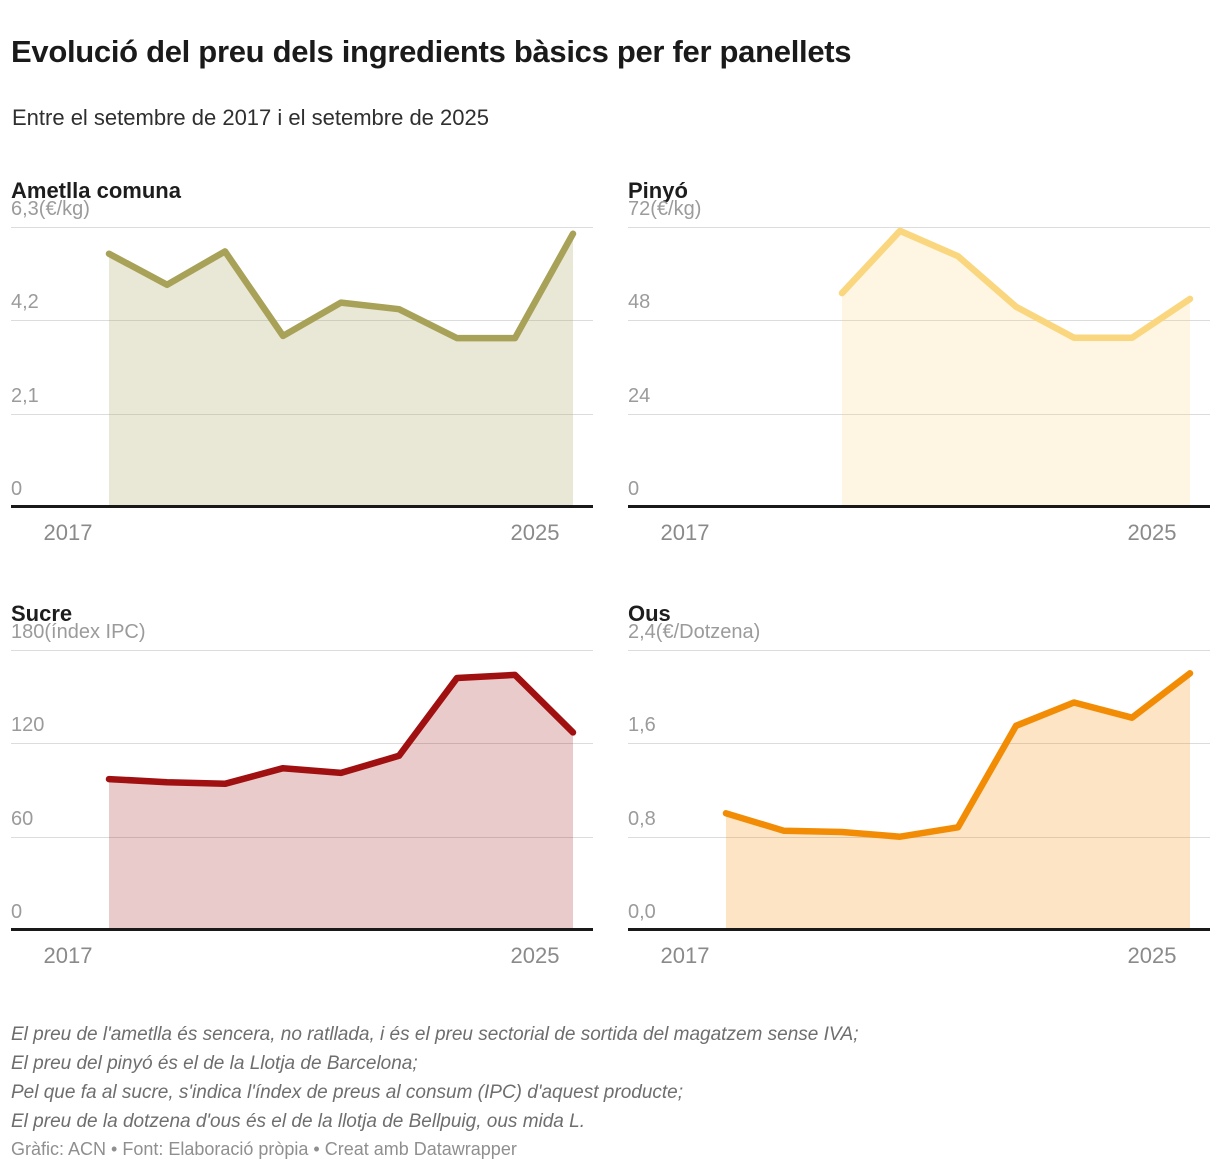  I want to click on plot-area: 0,0 0,8 1,6 2,4(€/Dotzena) 2017 2025, so click(919, 794).